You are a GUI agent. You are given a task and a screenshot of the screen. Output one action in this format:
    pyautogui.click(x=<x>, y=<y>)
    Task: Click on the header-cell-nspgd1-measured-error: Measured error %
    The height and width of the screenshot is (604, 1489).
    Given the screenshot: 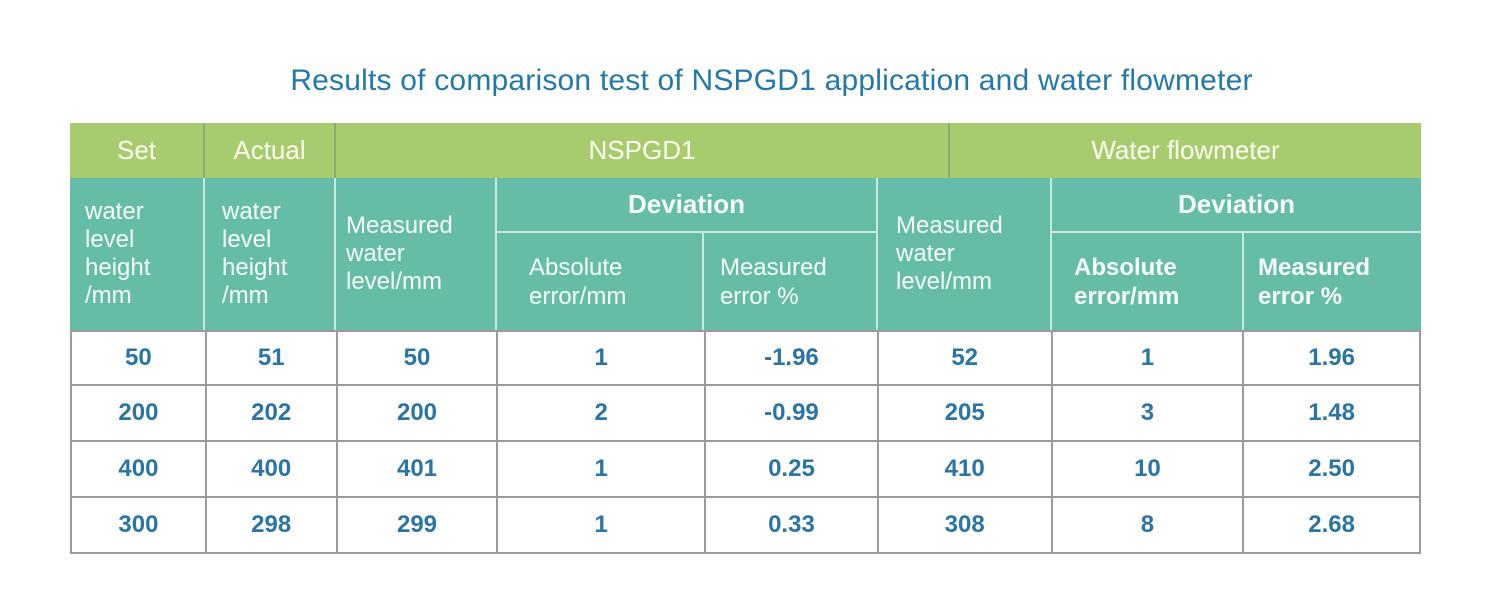 What is the action you would take?
    pyautogui.click(x=773, y=281)
    